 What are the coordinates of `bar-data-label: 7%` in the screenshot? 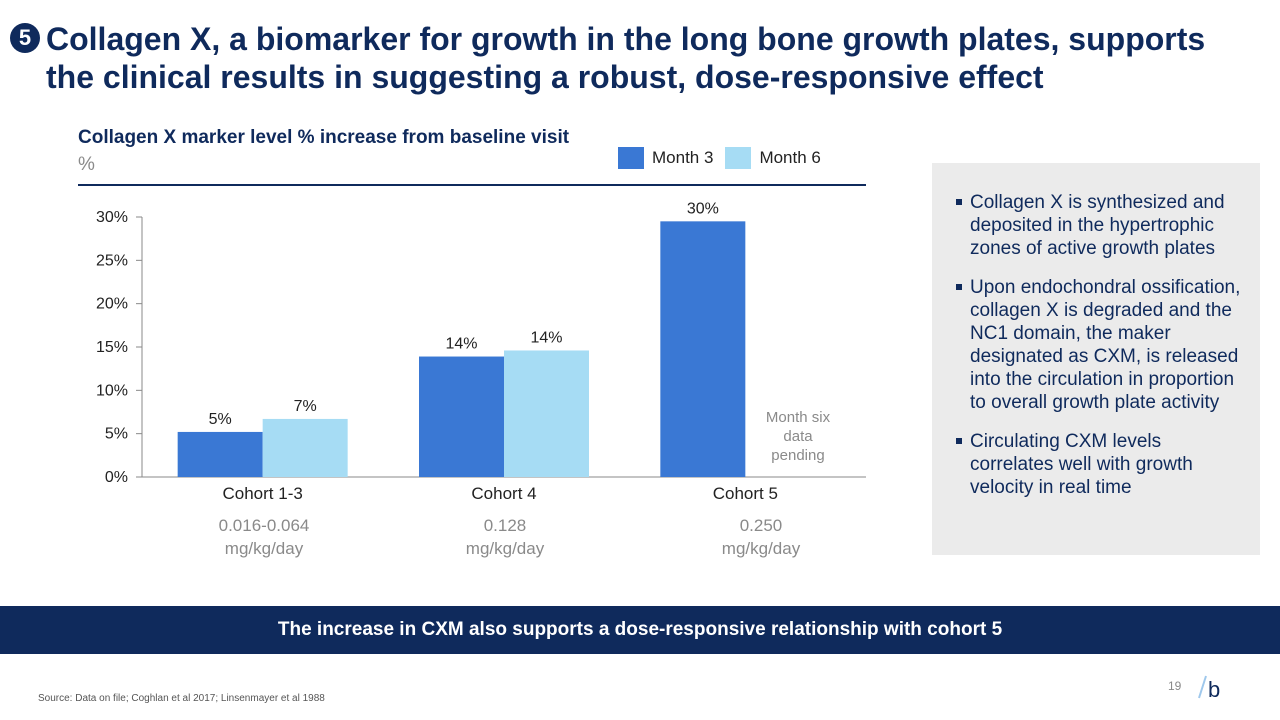 It's located at (305, 406).